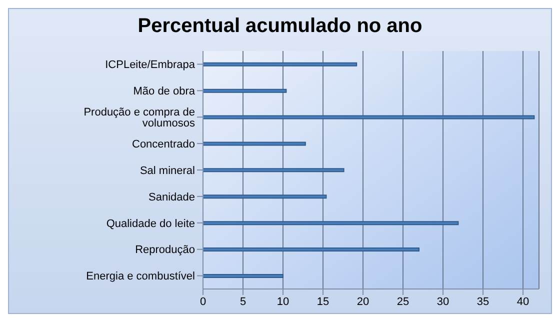 The width and height of the screenshot is (558, 320). Describe the element at coordinates (150, 224) in the screenshot. I see `y-tick-label: Qualidade do leite` at that location.